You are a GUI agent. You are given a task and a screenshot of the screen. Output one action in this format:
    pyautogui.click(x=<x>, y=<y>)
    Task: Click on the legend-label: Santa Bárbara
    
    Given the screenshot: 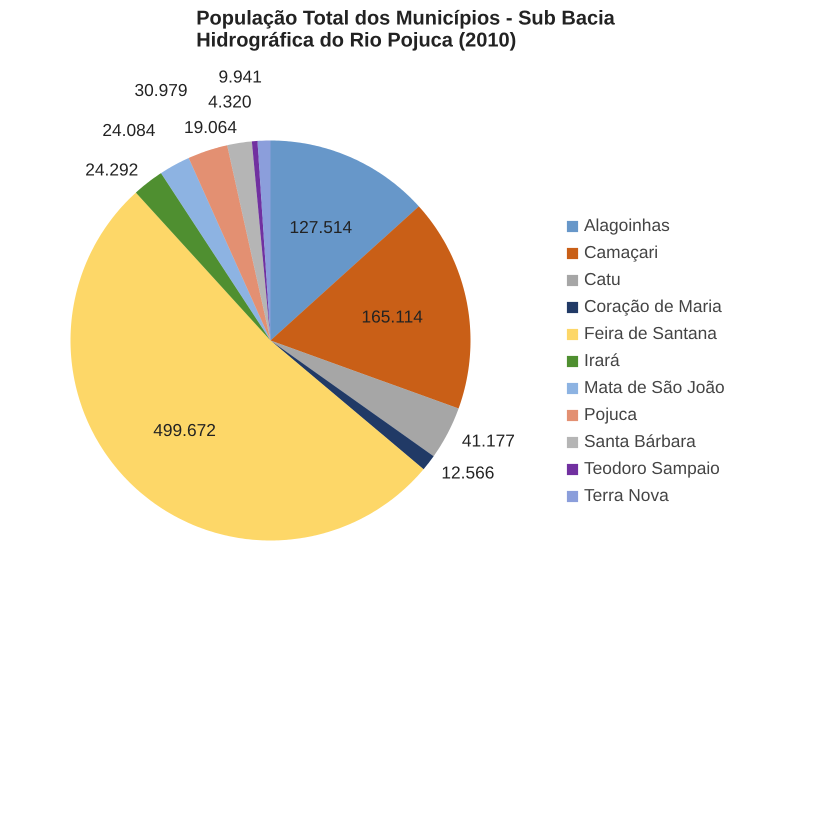 What is the action you would take?
    pyautogui.click(x=640, y=441)
    